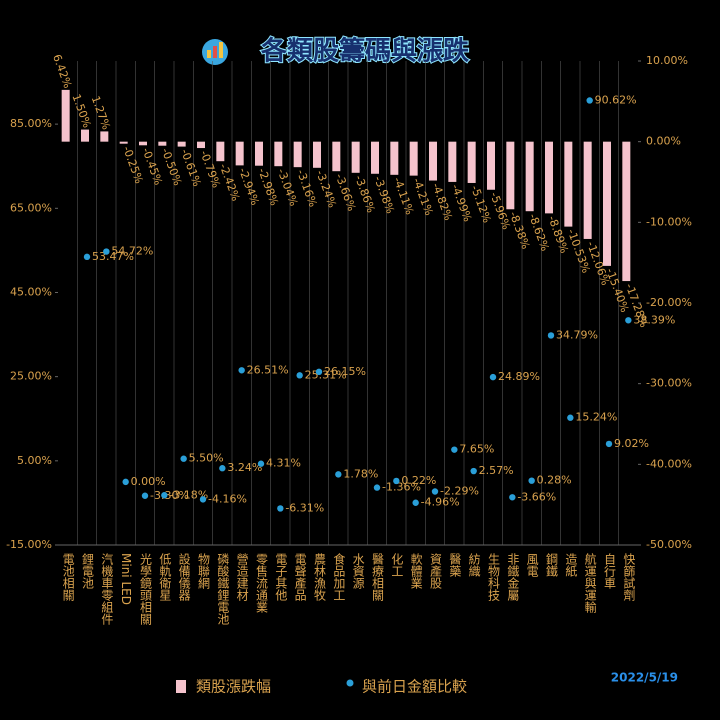  I want to click on dot-value-label: 24.89%, so click(519, 376).